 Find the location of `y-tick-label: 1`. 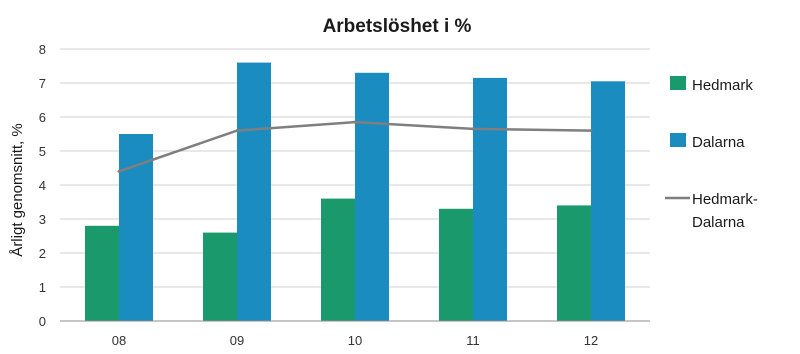

y-tick-label: 1 is located at coordinates (42, 287).